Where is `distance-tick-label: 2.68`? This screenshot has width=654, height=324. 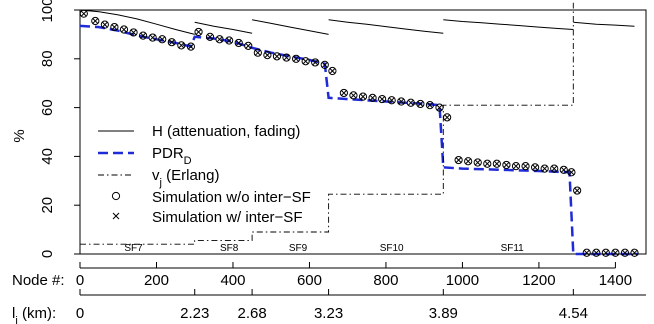 distance-tick-label: 2.68 is located at coordinates (251, 313).